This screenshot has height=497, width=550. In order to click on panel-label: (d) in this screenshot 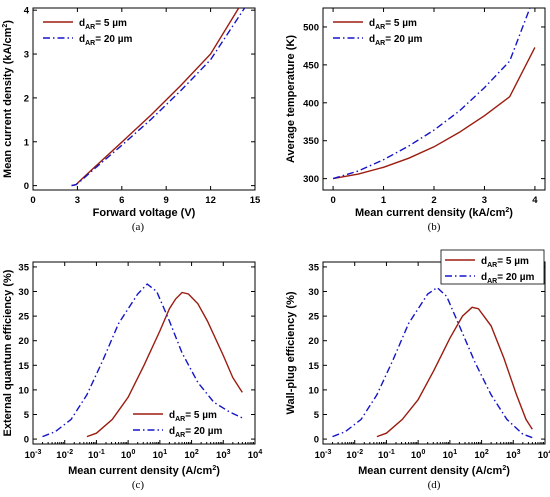, I will do `click(434, 485)`.